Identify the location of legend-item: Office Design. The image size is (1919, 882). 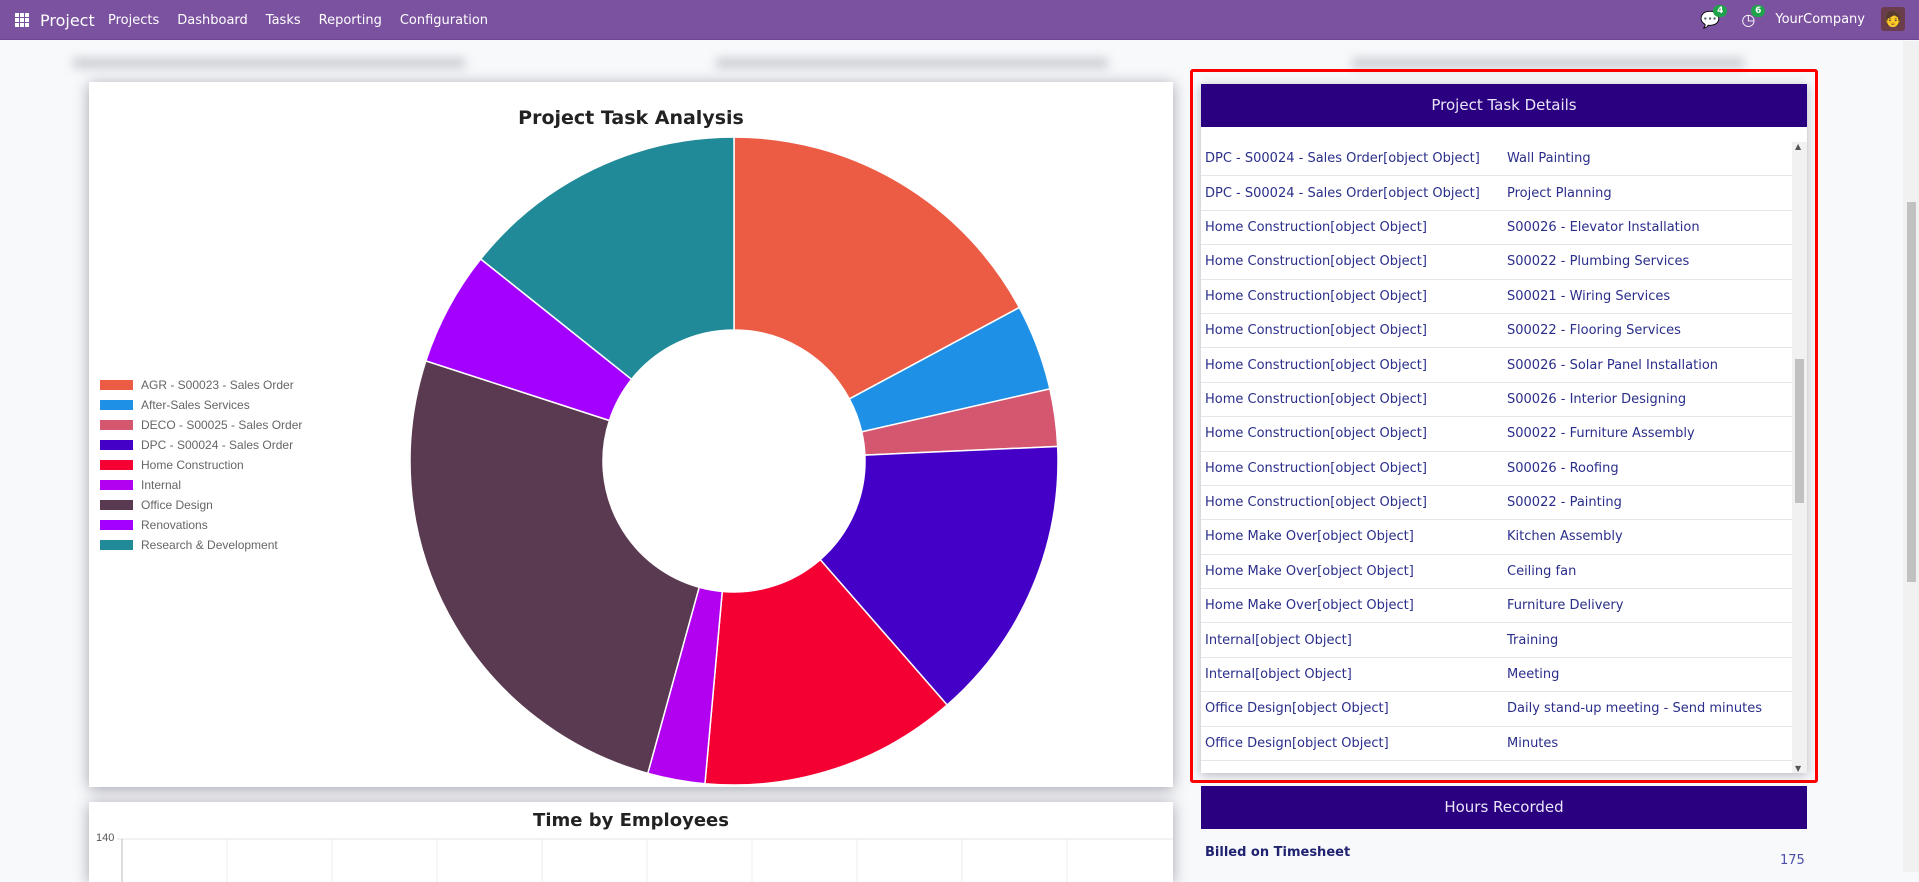
(201, 505).